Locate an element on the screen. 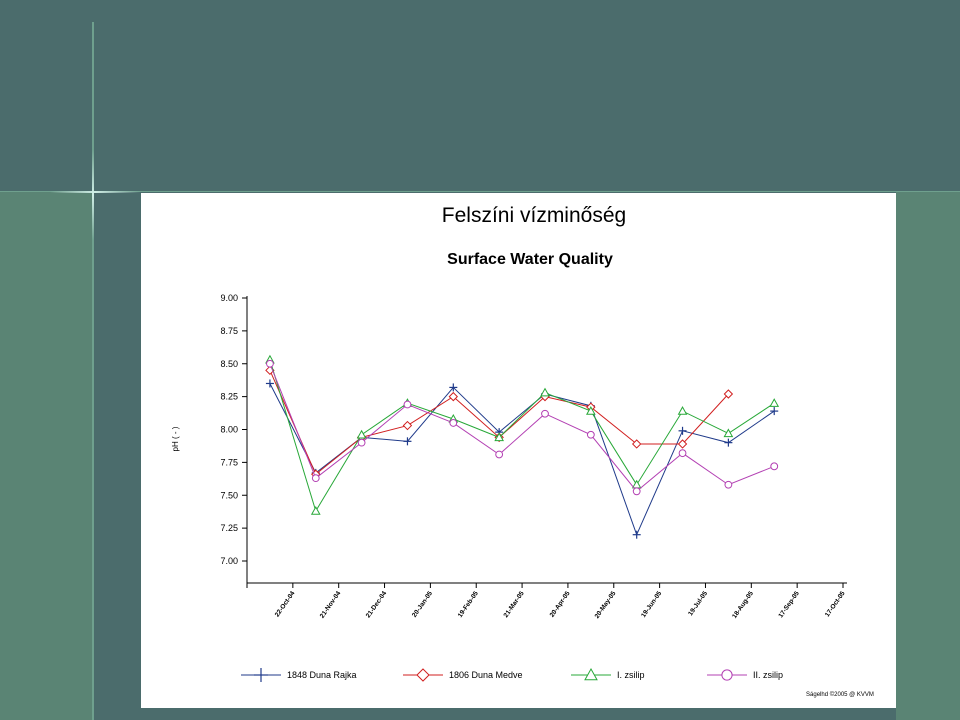  x-tick-label: 17-Sep-05 is located at coordinates (789, 604).